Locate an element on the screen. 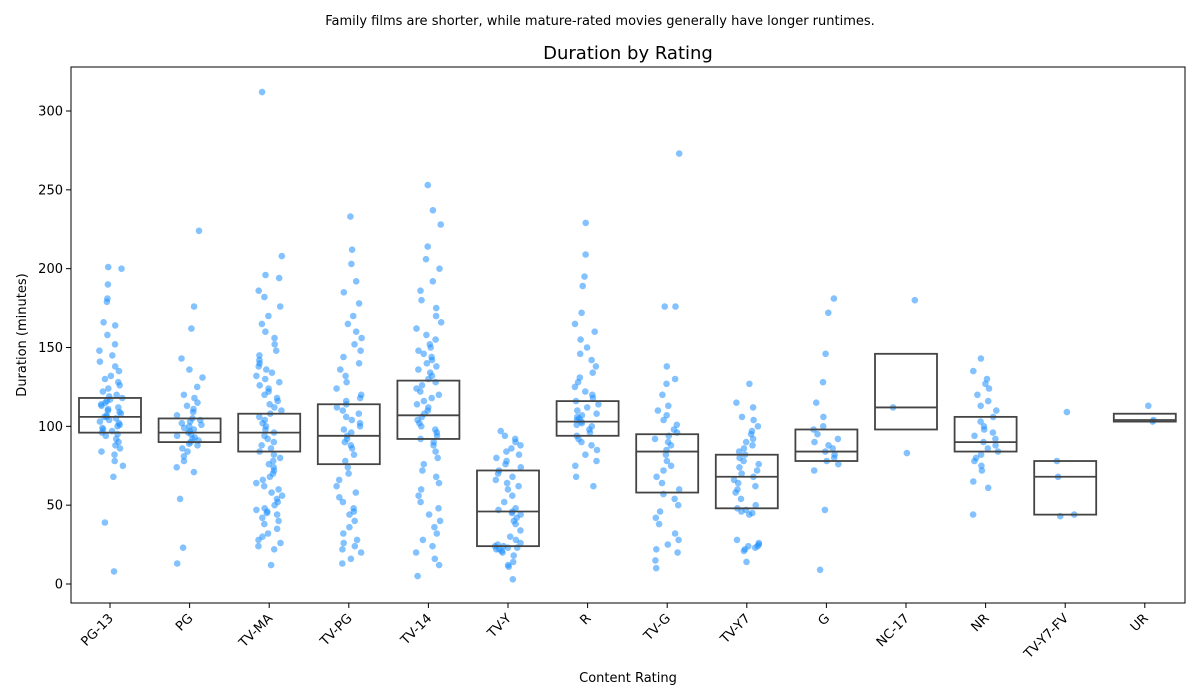  x-tick-label: PG-13 is located at coordinates (98, 630).